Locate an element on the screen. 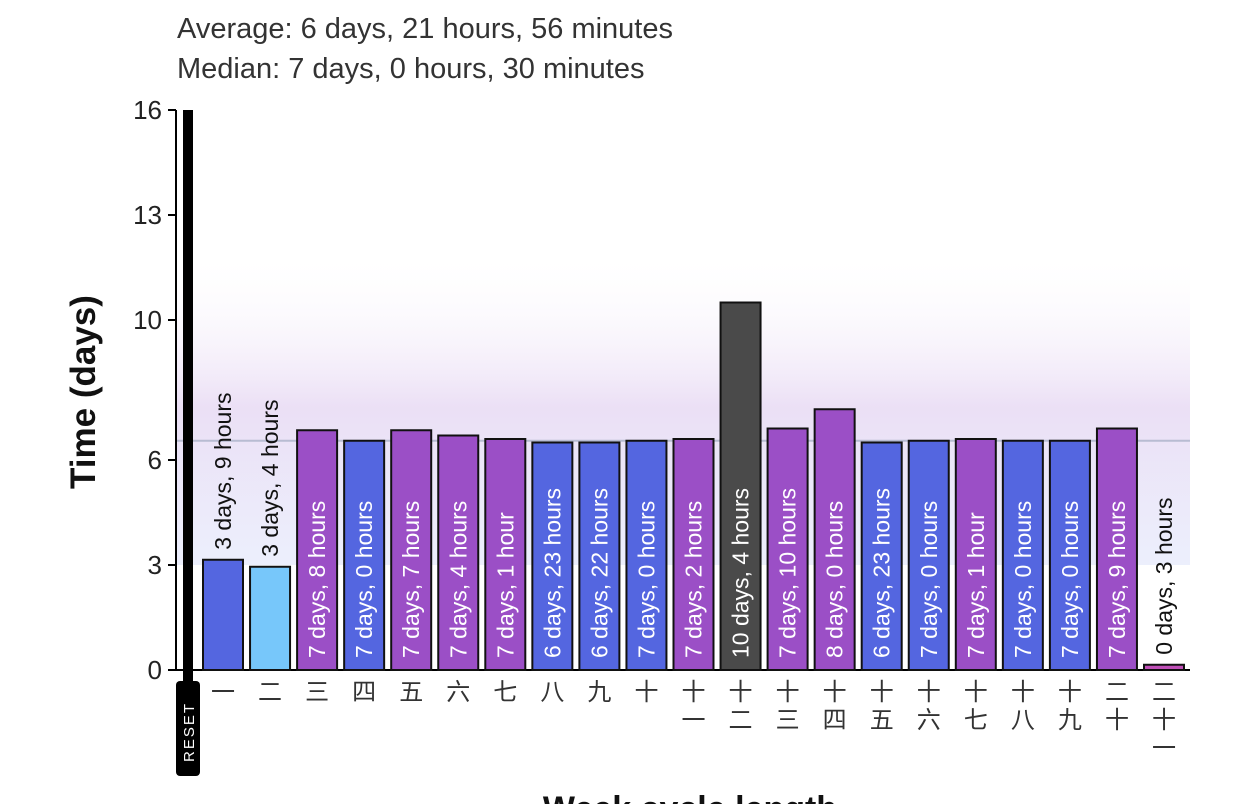  y-tick-label: 0 is located at coordinates (155, 670).